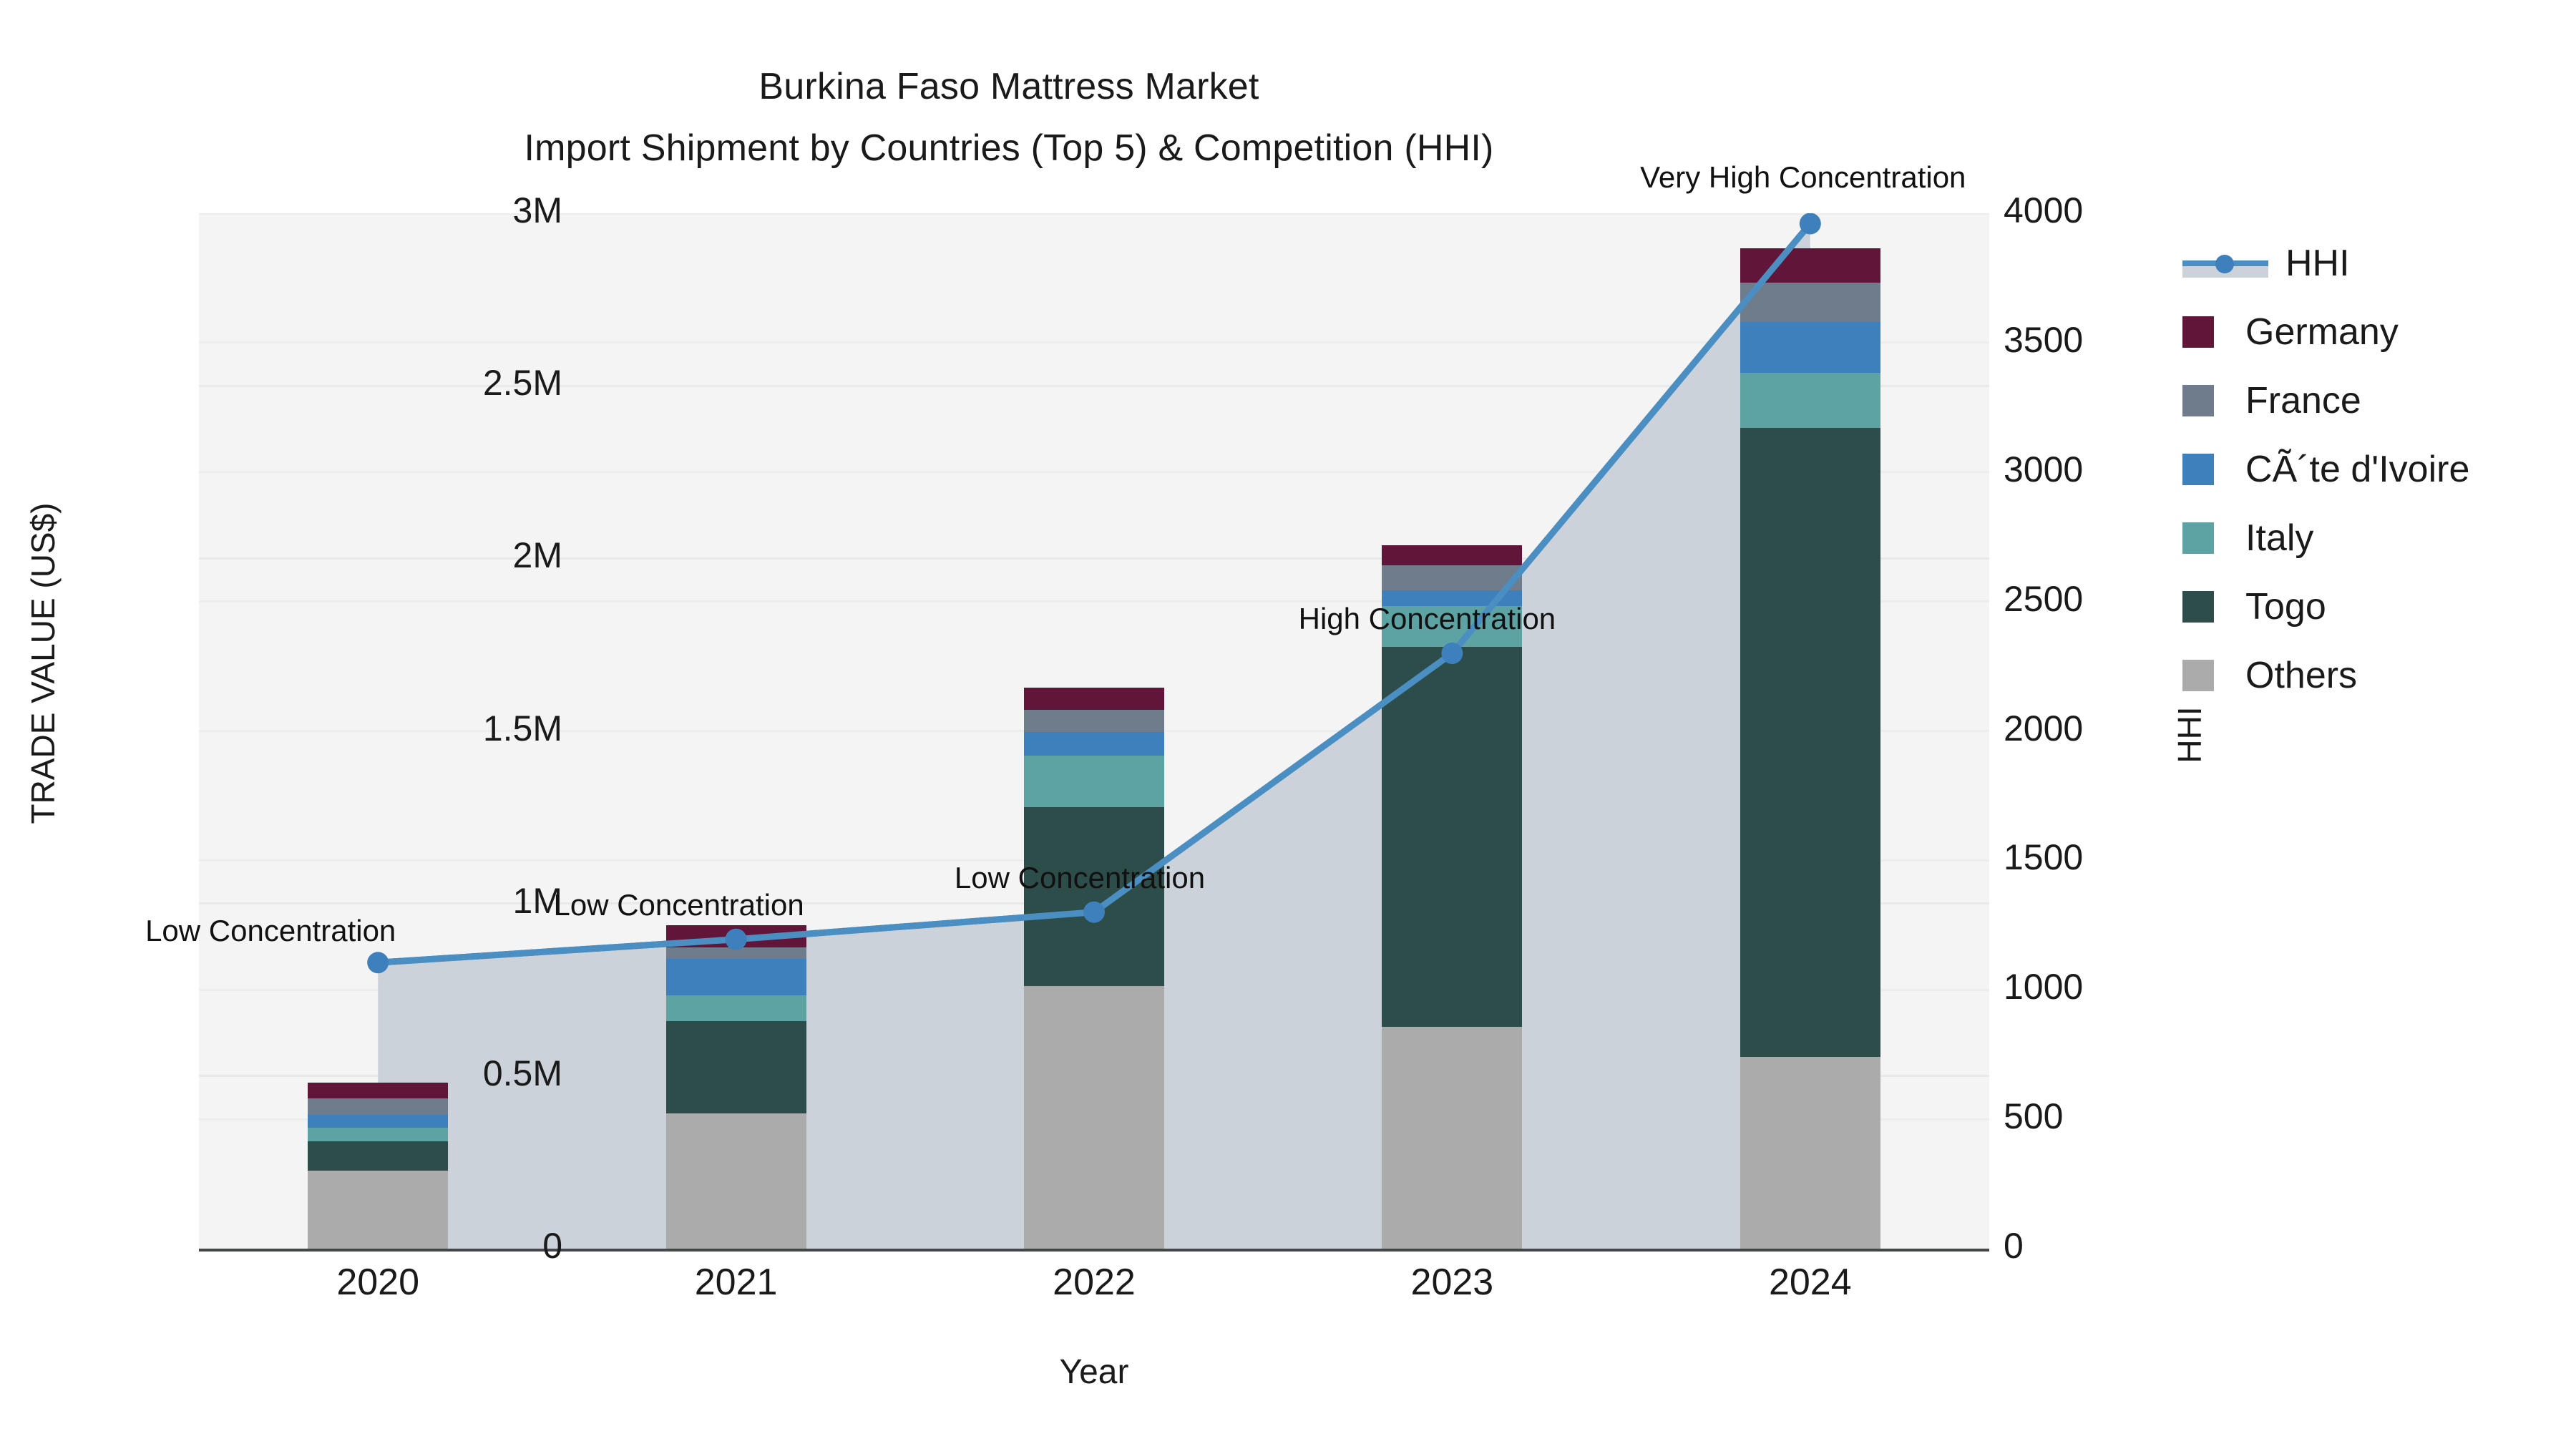 The height and width of the screenshot is (1449, 2576). I want to click on y-axis-left-tick-label: 2M, so click(537, 555).